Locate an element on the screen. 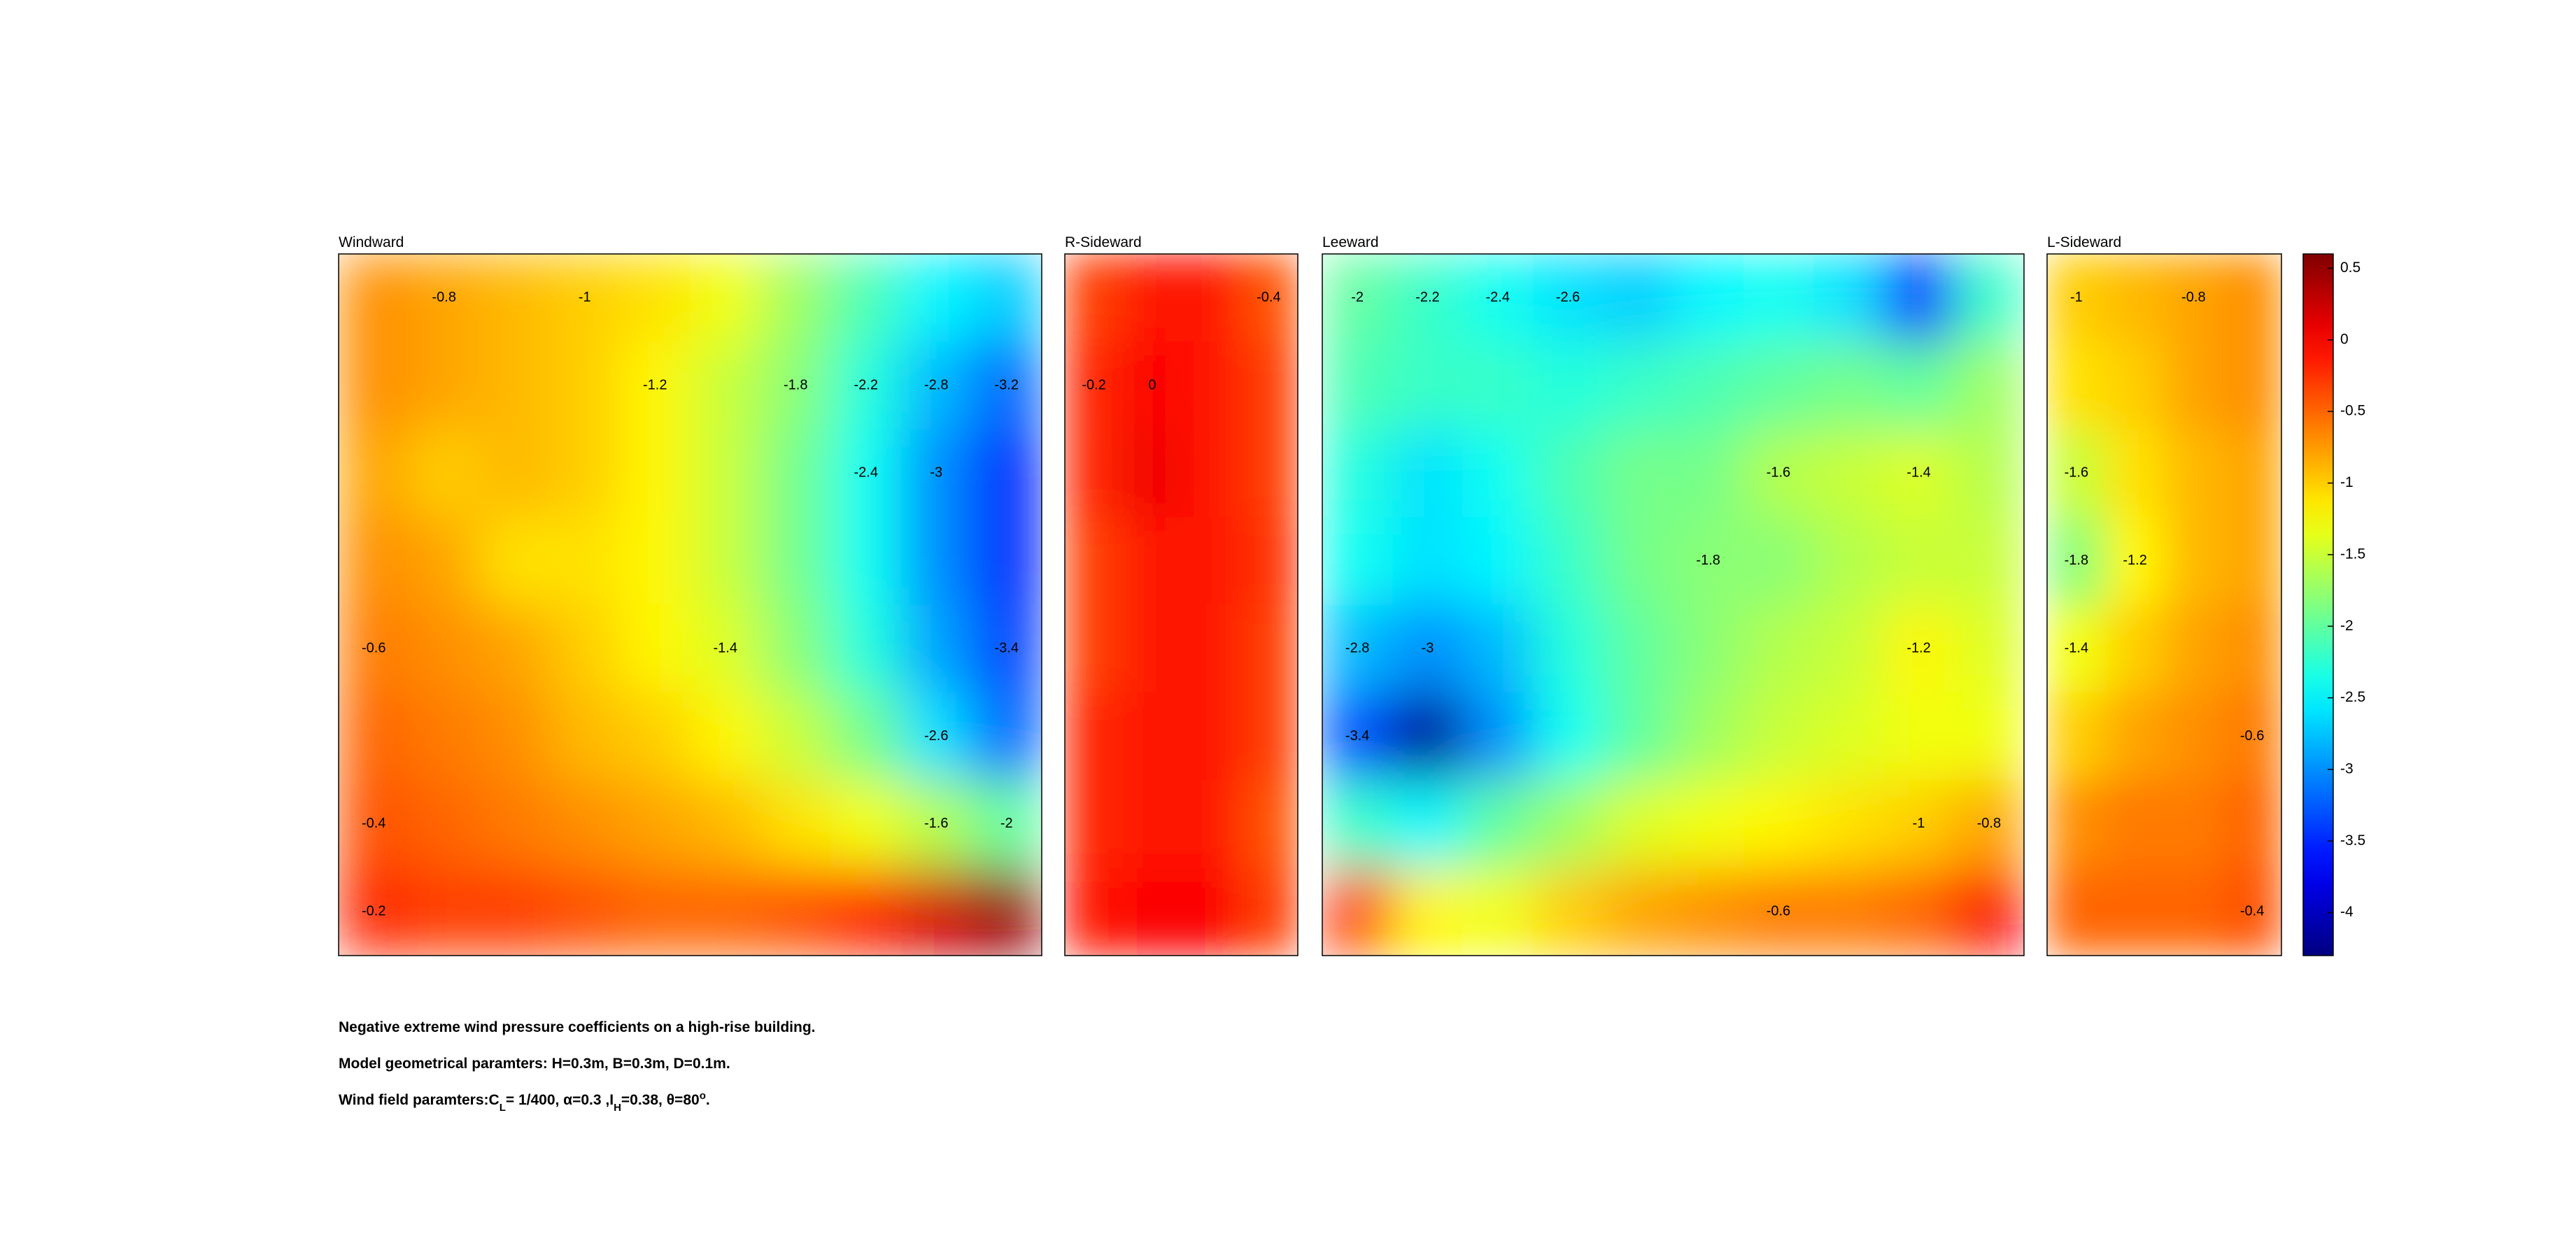 The image size is (2576, 1241). colorbar-tick-label: -1 is located at coordinates (2347, 482).